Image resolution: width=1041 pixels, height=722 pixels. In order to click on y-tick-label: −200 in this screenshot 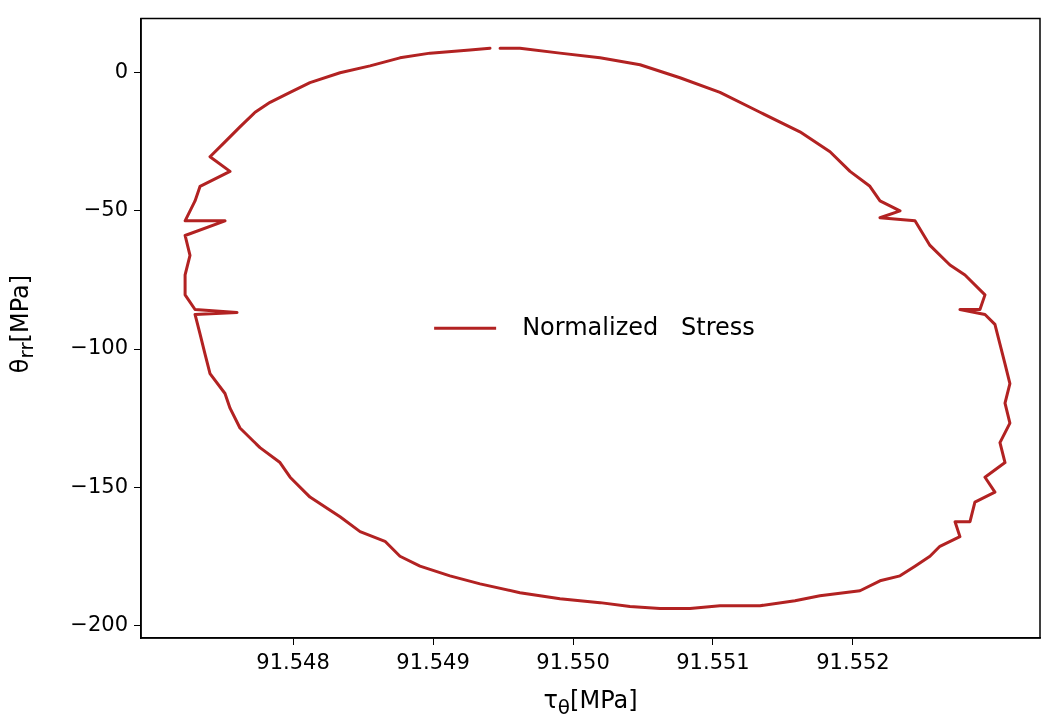, I will do `click(99, 623)`.